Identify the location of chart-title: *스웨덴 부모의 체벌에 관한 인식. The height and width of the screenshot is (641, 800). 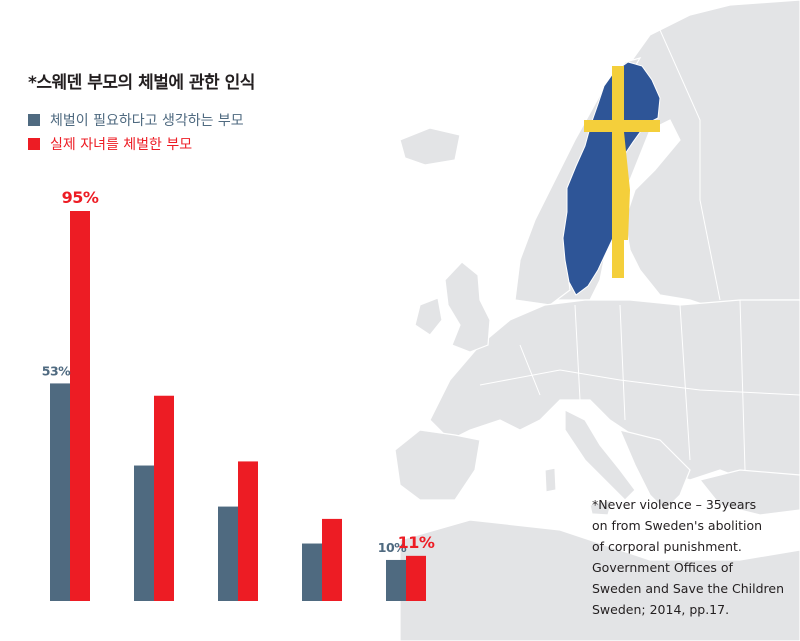
(141, 83).